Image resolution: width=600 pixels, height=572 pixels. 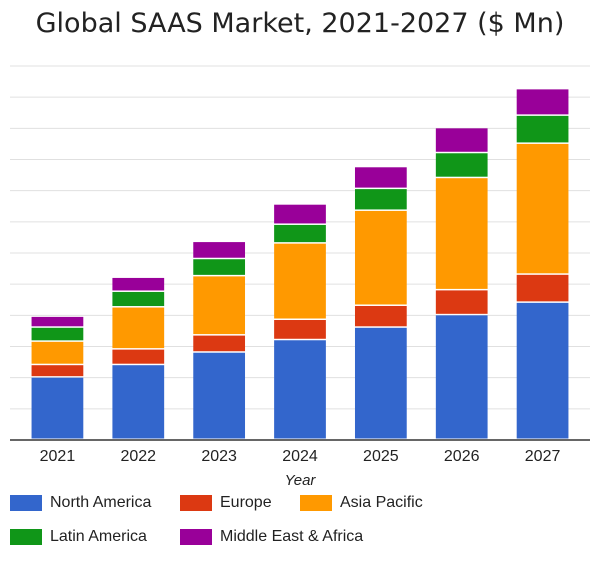 What do you see at coordinates (462, 456) in the screenshot?
I see `x-tick-label: 2026` at bounding box center [462, 456].